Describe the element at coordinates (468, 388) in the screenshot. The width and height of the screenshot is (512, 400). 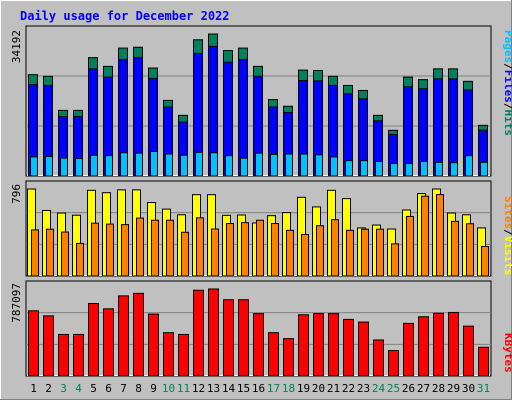
I see `day-label-30: 30` at that location.